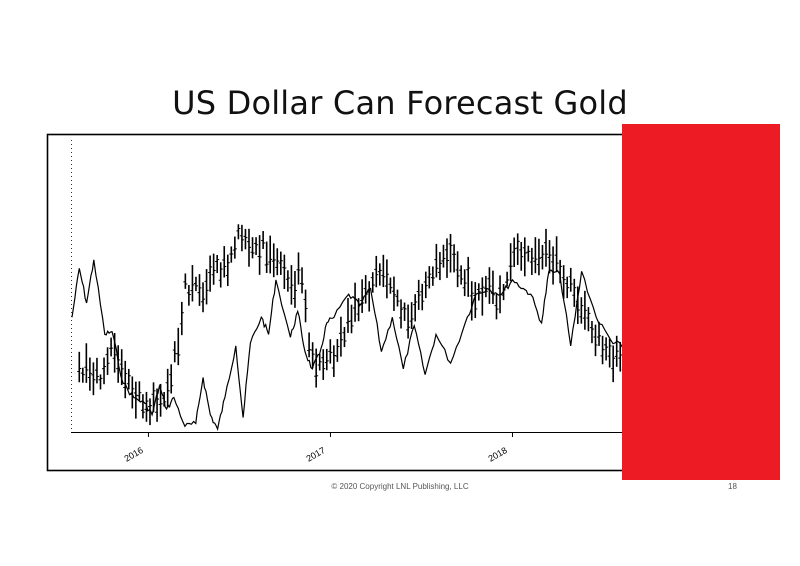 This screenshot has height=566, width=800. What do you see at coordinates (133, 454) in the screenshot?
I see `x-tick-label-0: 2016` at bounding box center [133, 454].